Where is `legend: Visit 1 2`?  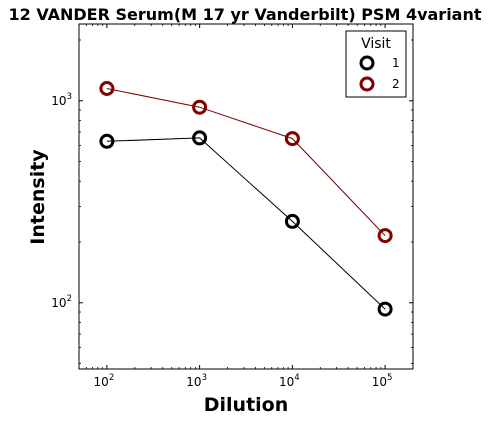
legend: Visit 1 2 is located at coordinates (376, 64).